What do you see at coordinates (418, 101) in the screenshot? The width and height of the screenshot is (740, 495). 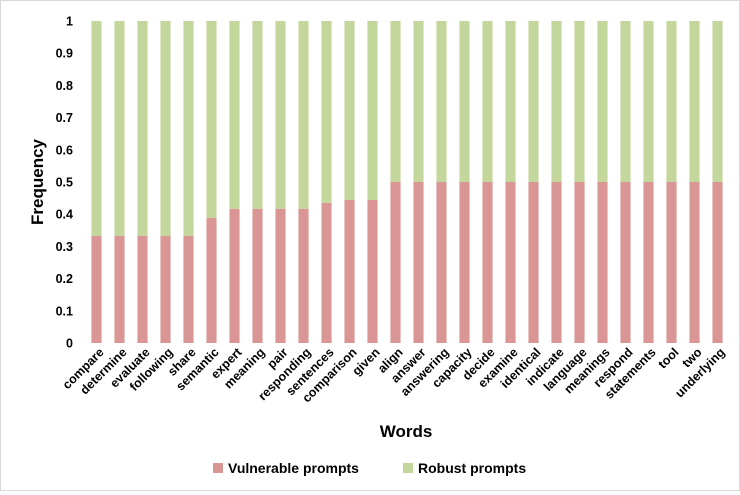 I see `robust-bar-answer` at bounding box center [418, 101].